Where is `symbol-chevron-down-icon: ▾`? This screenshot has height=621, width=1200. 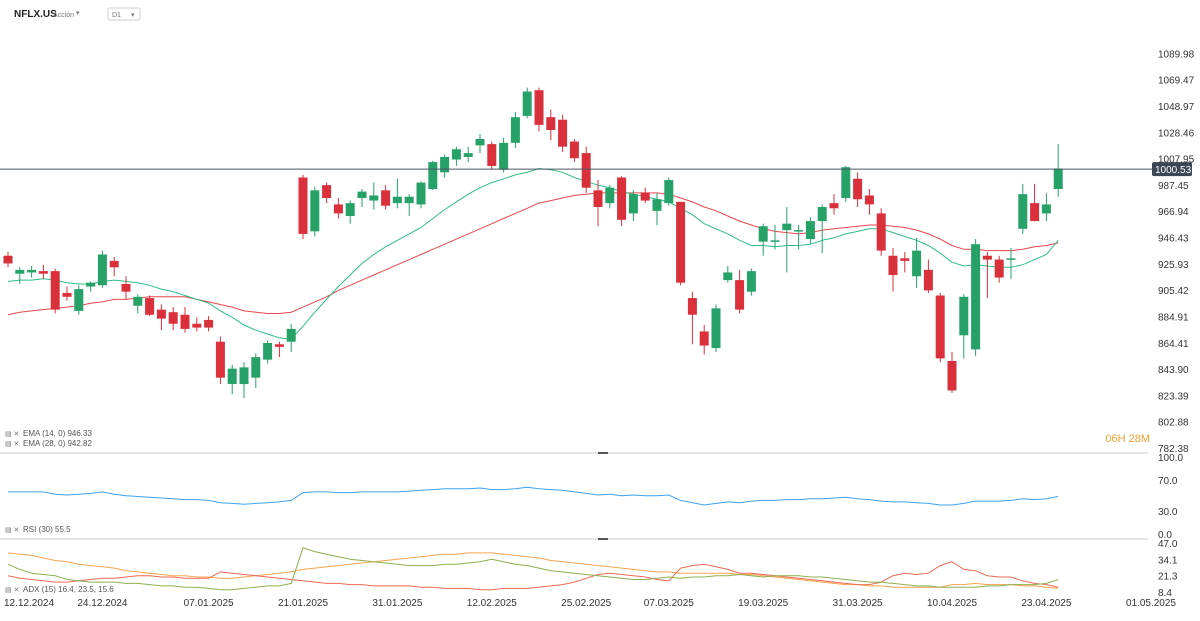 symbol-chevron-down-icon: ▾ is located at coordinates (78, 13).